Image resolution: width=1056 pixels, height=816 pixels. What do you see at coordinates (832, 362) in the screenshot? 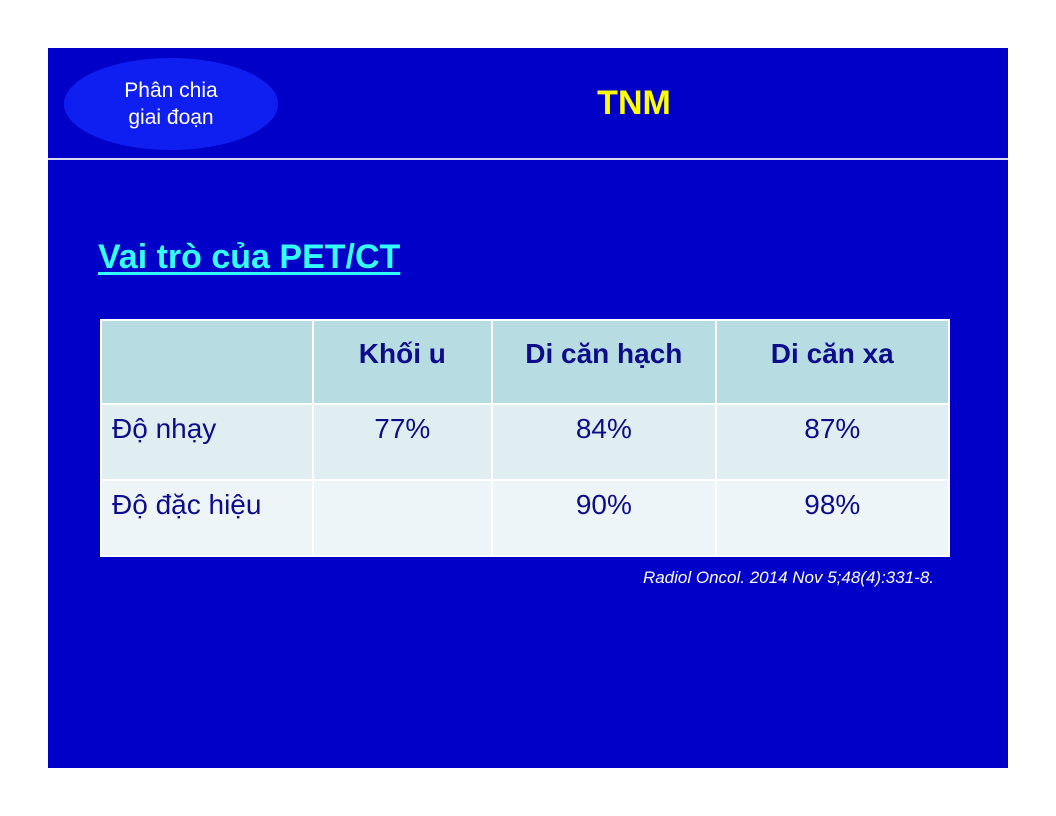
I see `header-cell-distant: Di căn xa` at bounding box center [832, 362].